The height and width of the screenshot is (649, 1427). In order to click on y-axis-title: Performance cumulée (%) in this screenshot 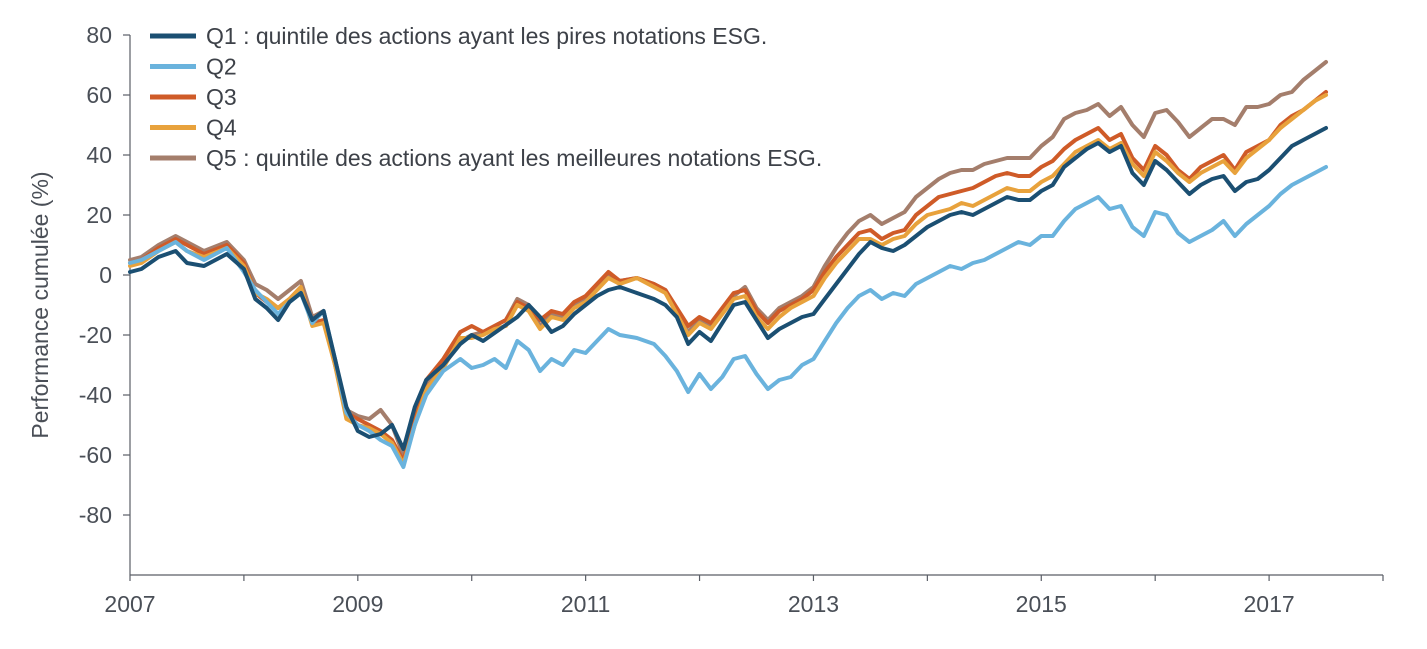, I will do `click(40, 304)`.